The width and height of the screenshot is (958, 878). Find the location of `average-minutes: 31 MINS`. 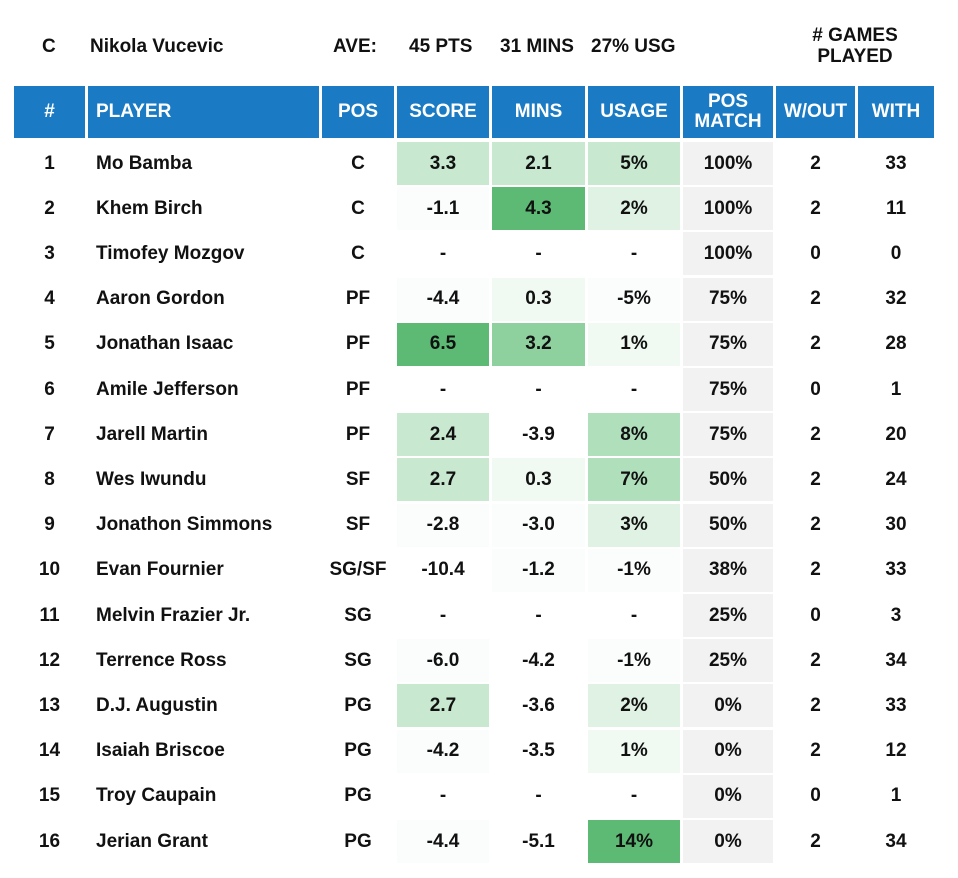

average-minutes: 31 MINS is located at coordinates (537, 46).